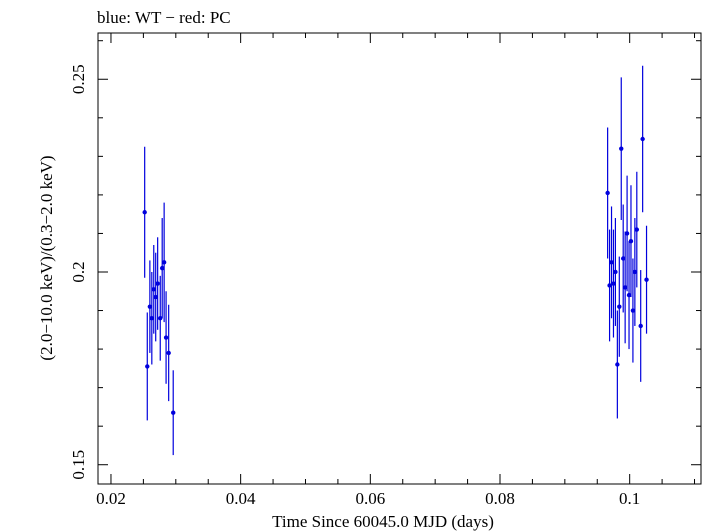 Image resolution: width=705 pixels, height=532 pixels. I want to click on x-axis-label: Time Since 60045.0 MJD (days), so click(383, 521).